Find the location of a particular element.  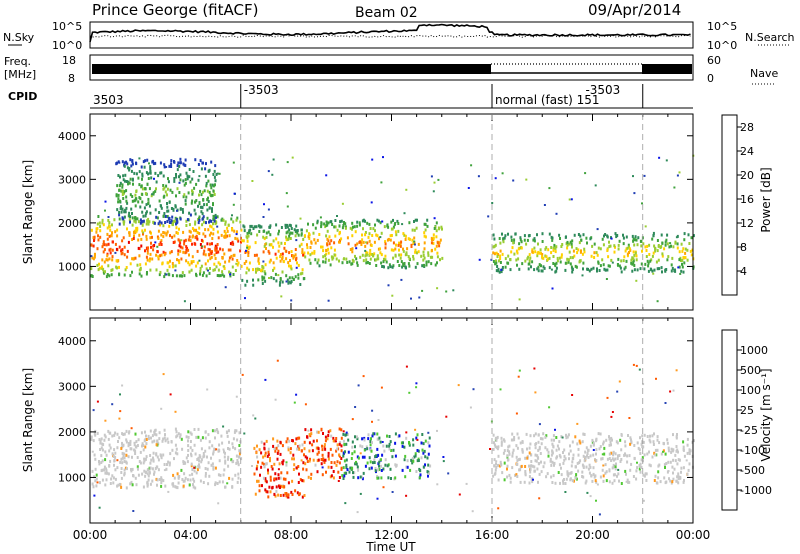

nsky-label: N.Sky is located at coordinates (19, 37).